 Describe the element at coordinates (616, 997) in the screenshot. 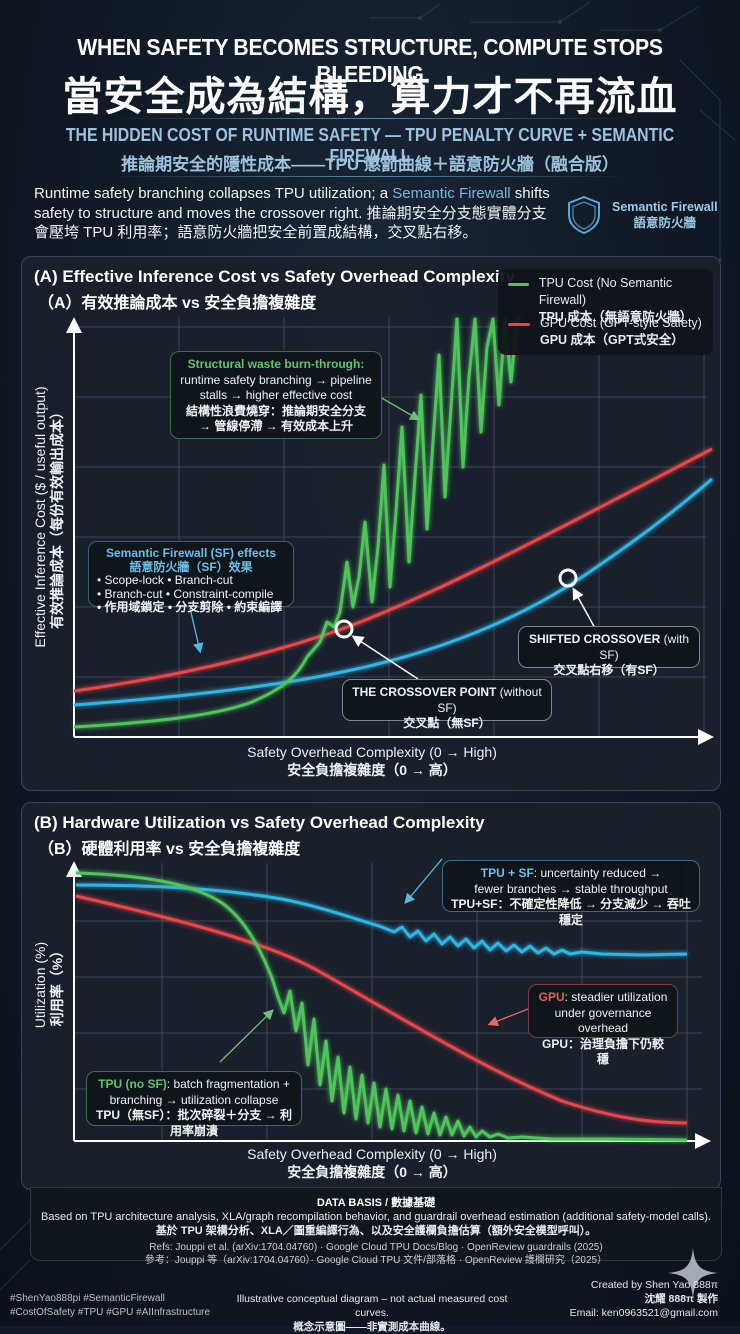

I see `gpu-note-l1: : steadier utilization` at that location.